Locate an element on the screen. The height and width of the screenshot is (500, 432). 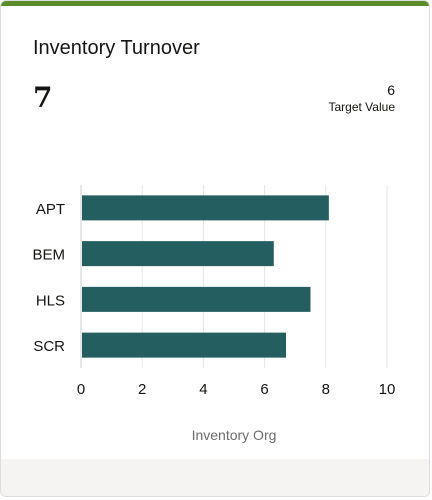
card-title: Inventory Turnover is located at coordinates (116, 48).